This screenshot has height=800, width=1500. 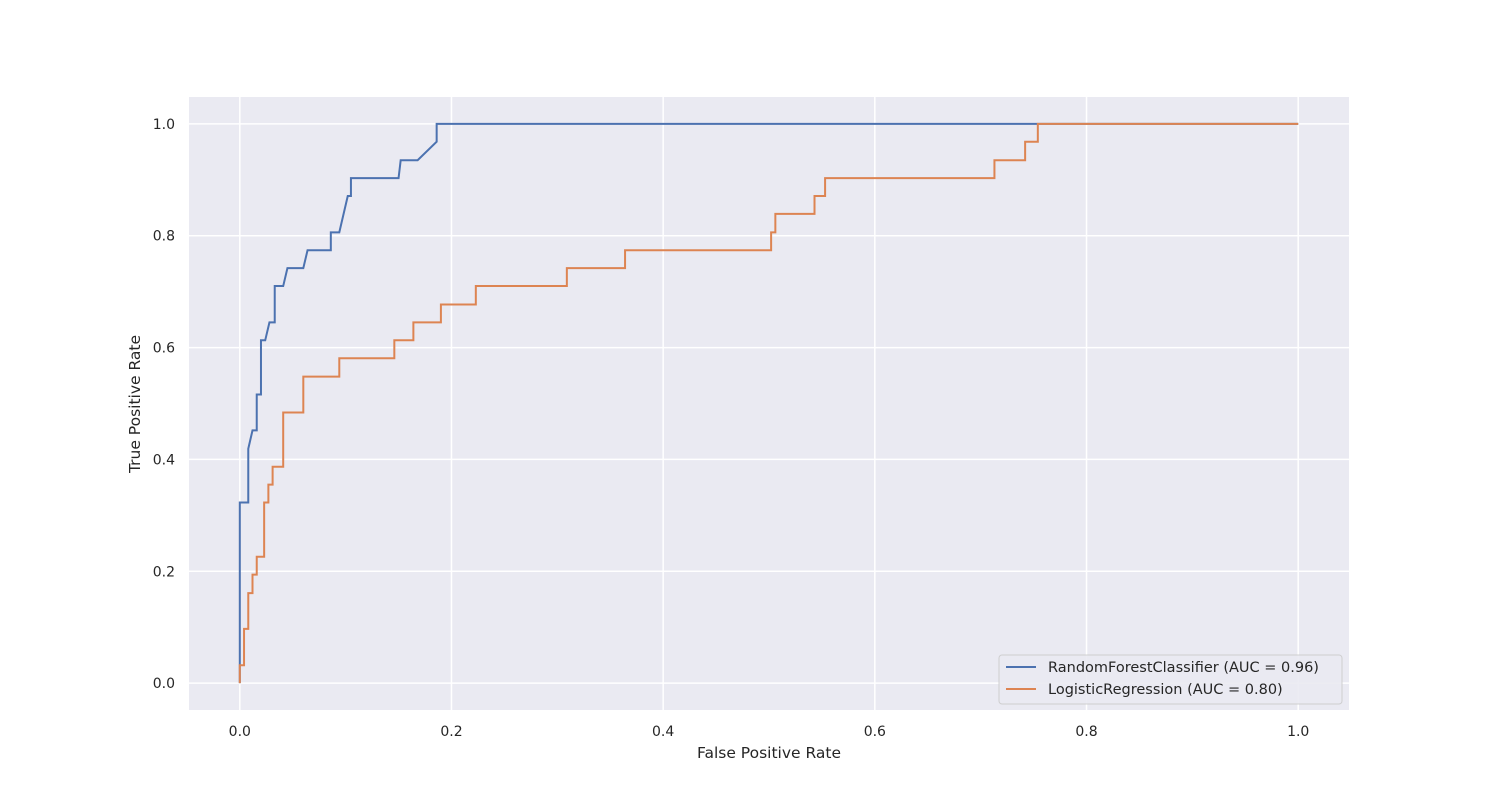 What do you see at coordinates (240, 732) in the screenshot?
I see `x-tick-label: 0.0` at bounding box center [240, 732].